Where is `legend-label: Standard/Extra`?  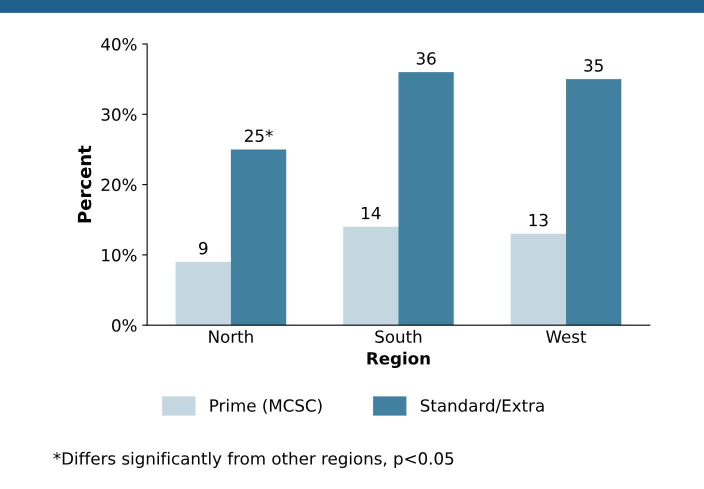 legend-label: Standard/Extra is located at coordinates (482, 406).